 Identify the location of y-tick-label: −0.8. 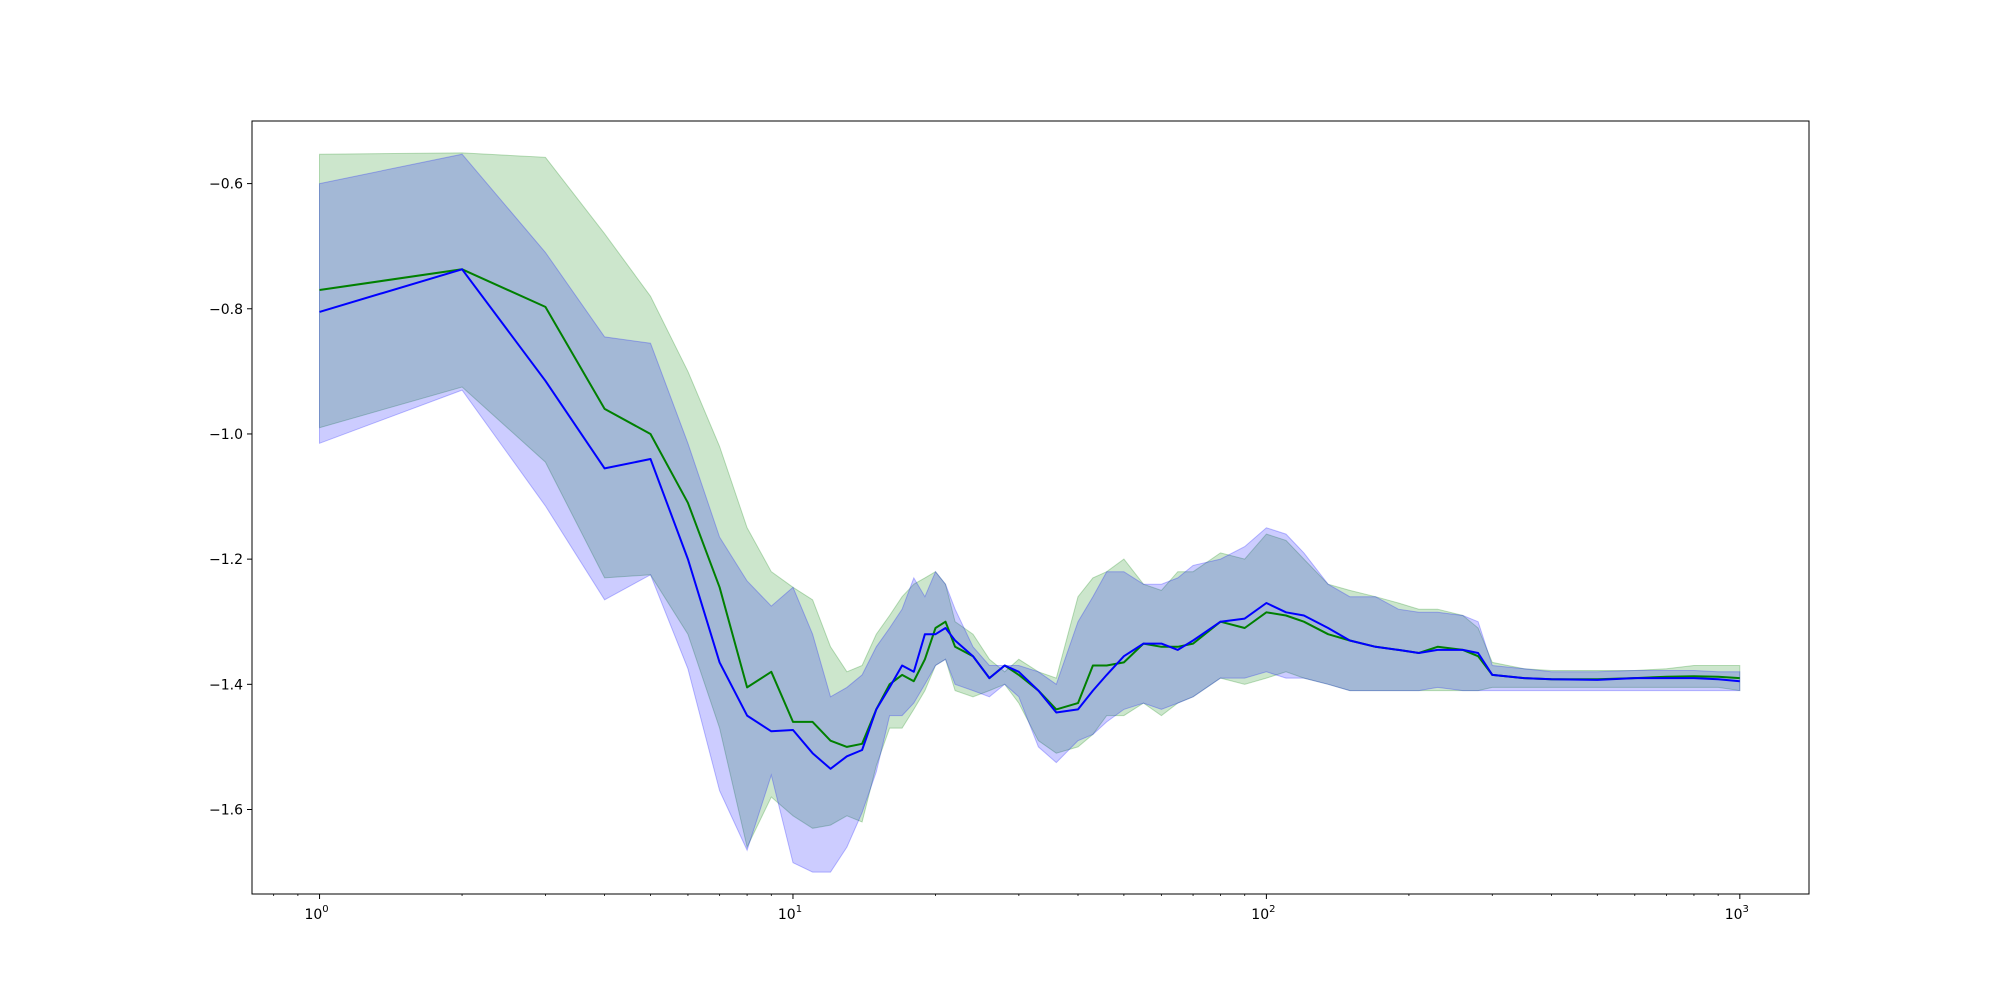
(226, 310).